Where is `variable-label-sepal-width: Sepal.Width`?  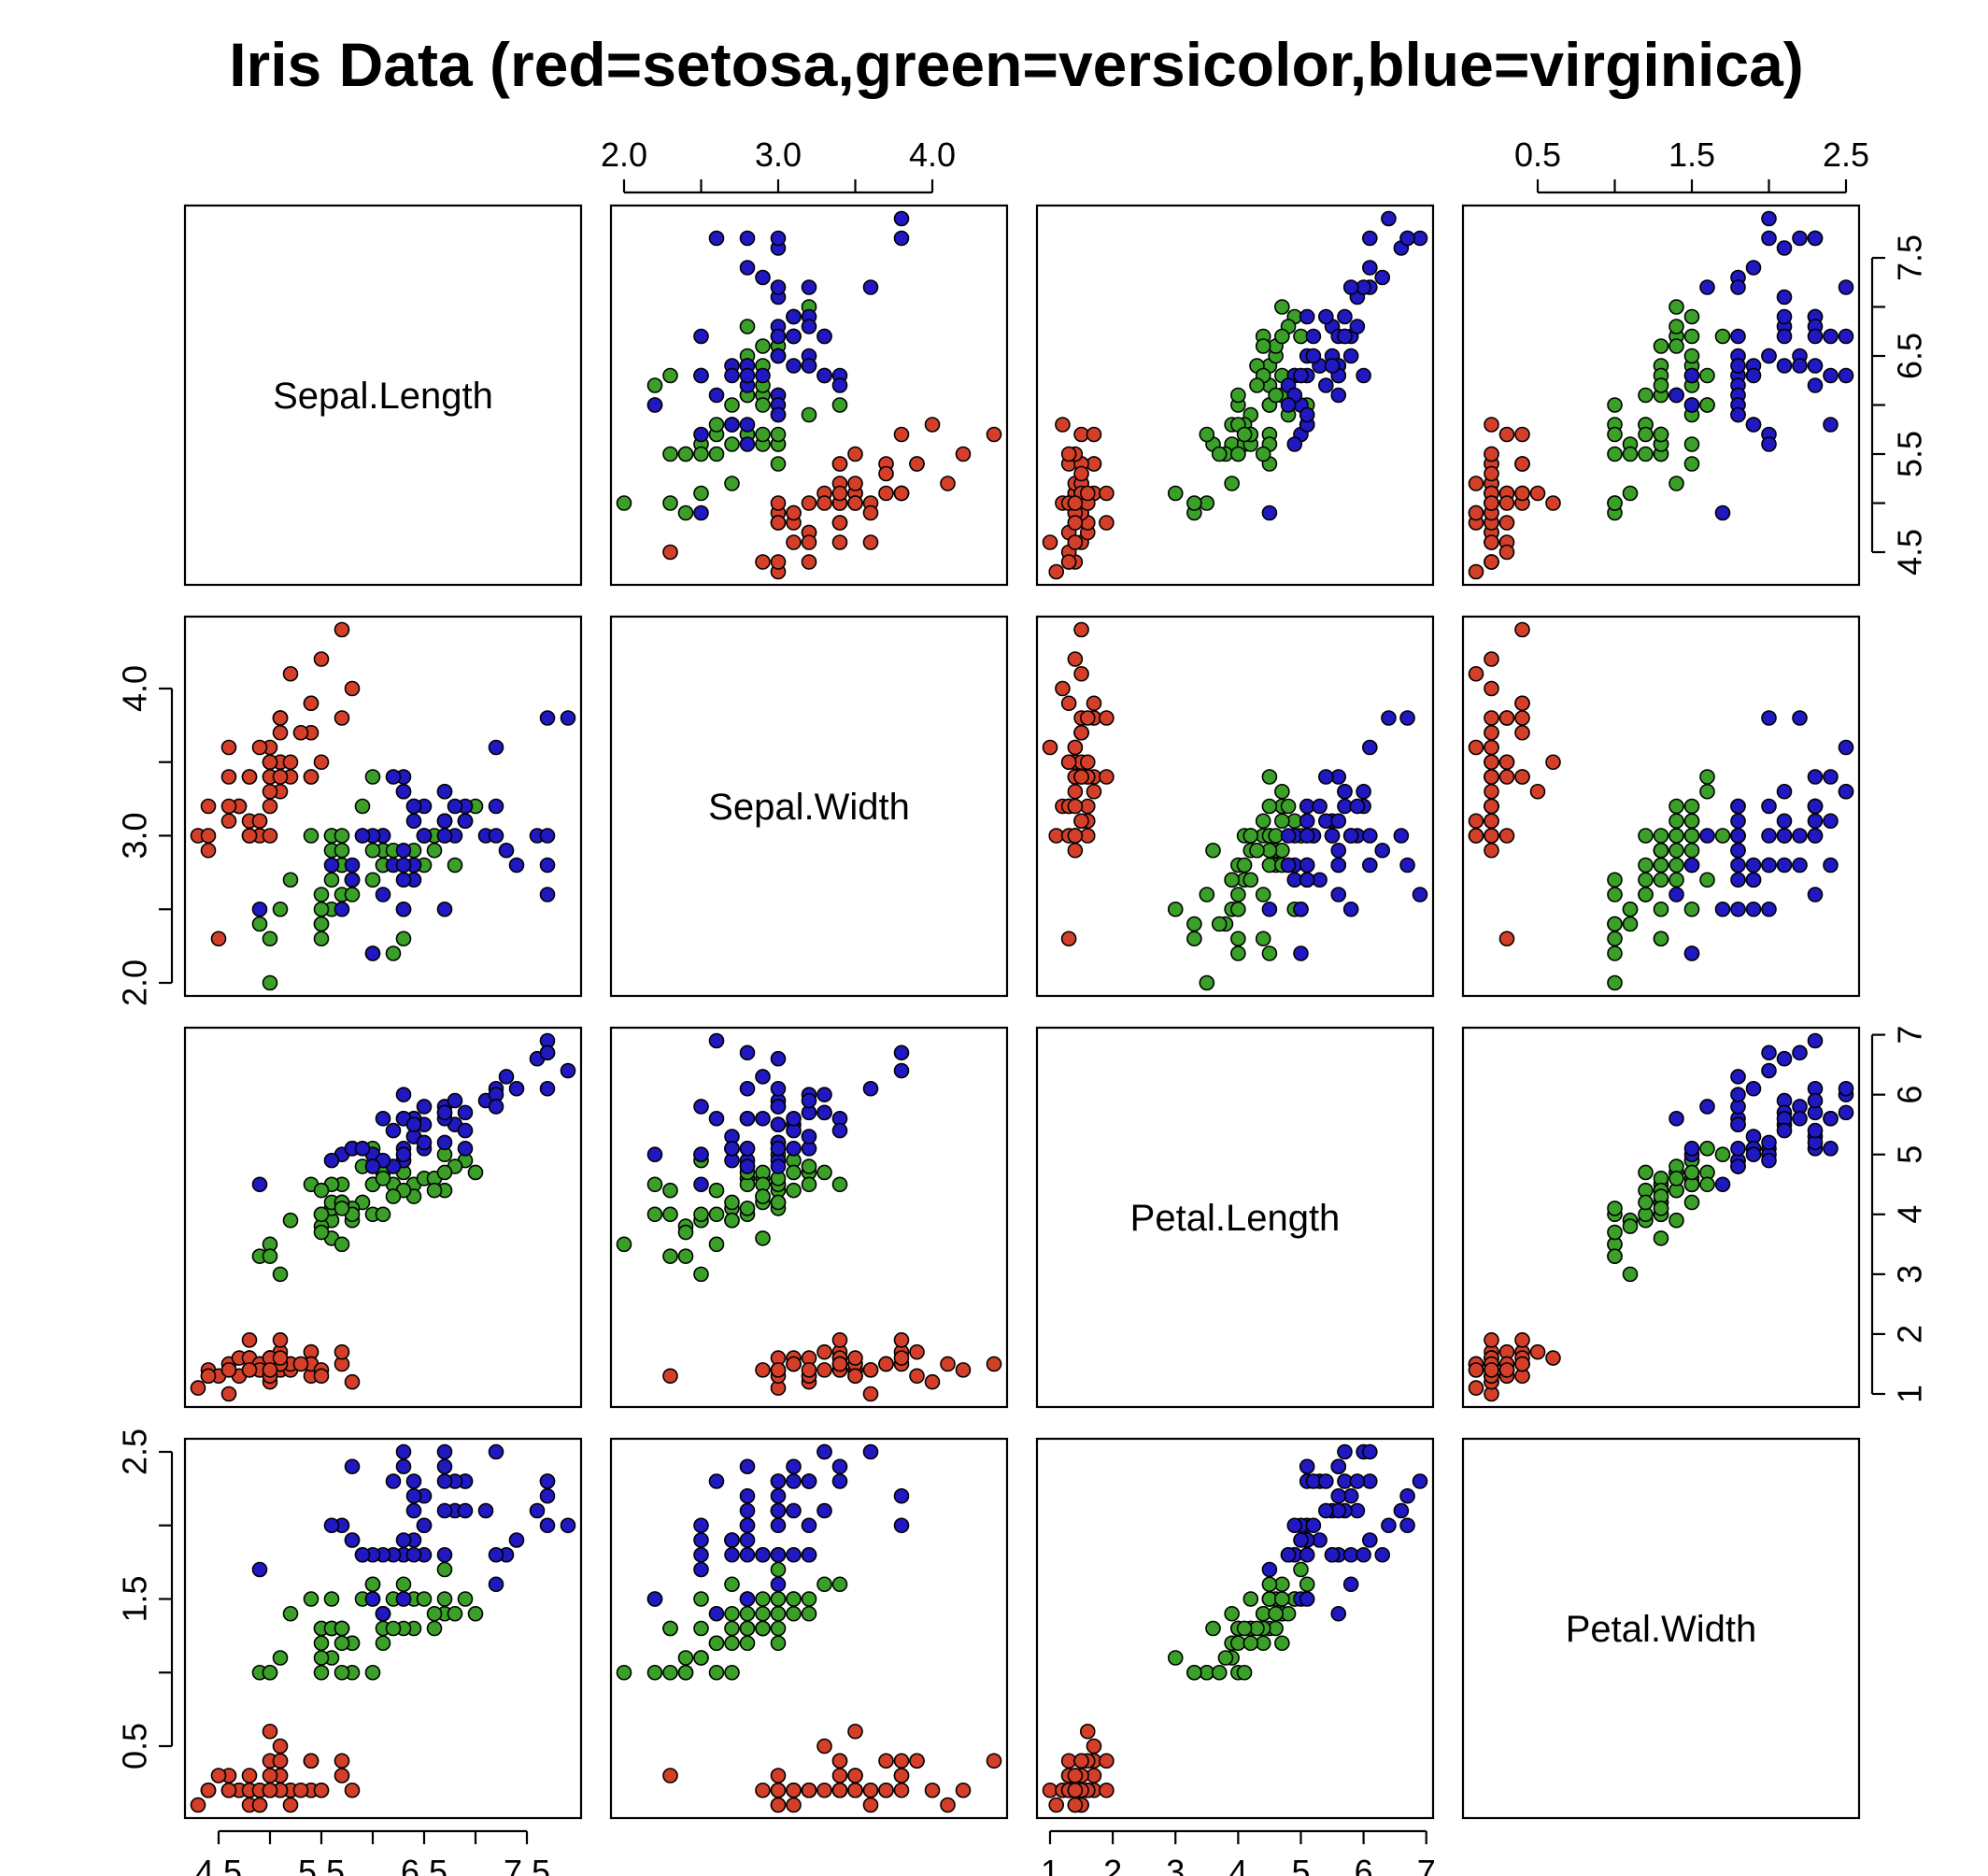 variable-label-sepal-width: Sepal.Width is located at coordinates (809, 808).